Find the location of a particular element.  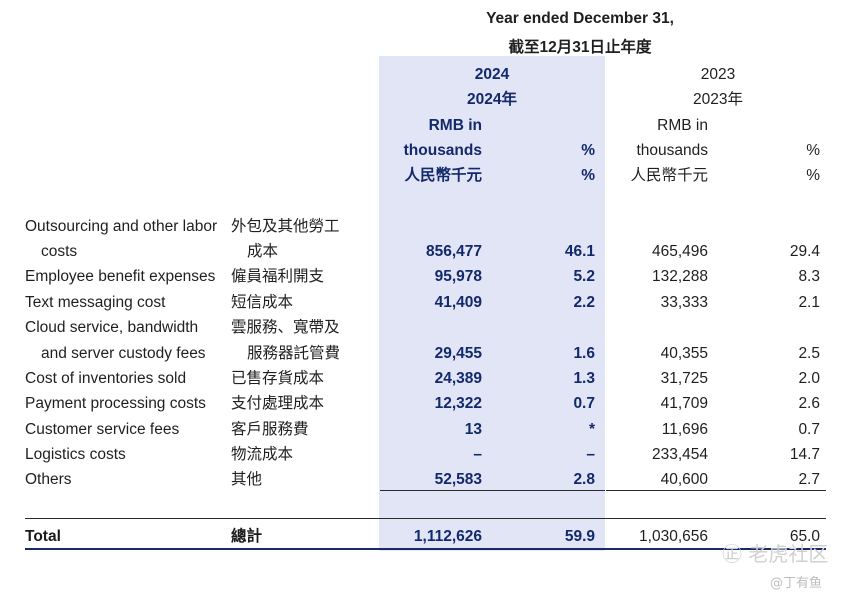

subtotal-rule-2024 is located at coordinates (492, 490).